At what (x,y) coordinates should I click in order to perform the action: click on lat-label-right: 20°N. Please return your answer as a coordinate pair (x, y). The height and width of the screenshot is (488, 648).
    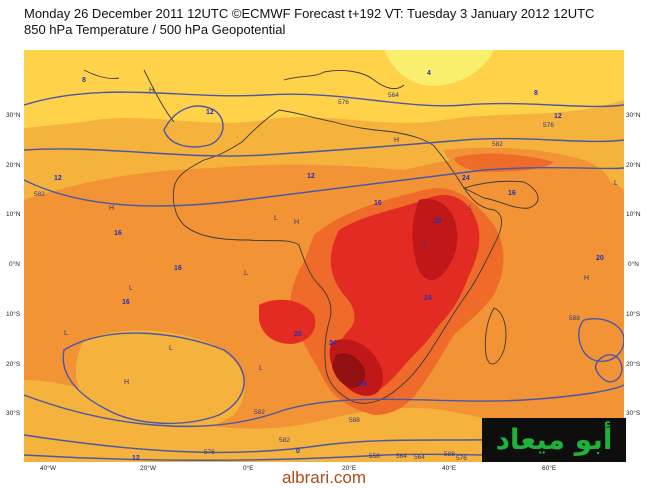
    Looking at the image, I should click on (633, 165).